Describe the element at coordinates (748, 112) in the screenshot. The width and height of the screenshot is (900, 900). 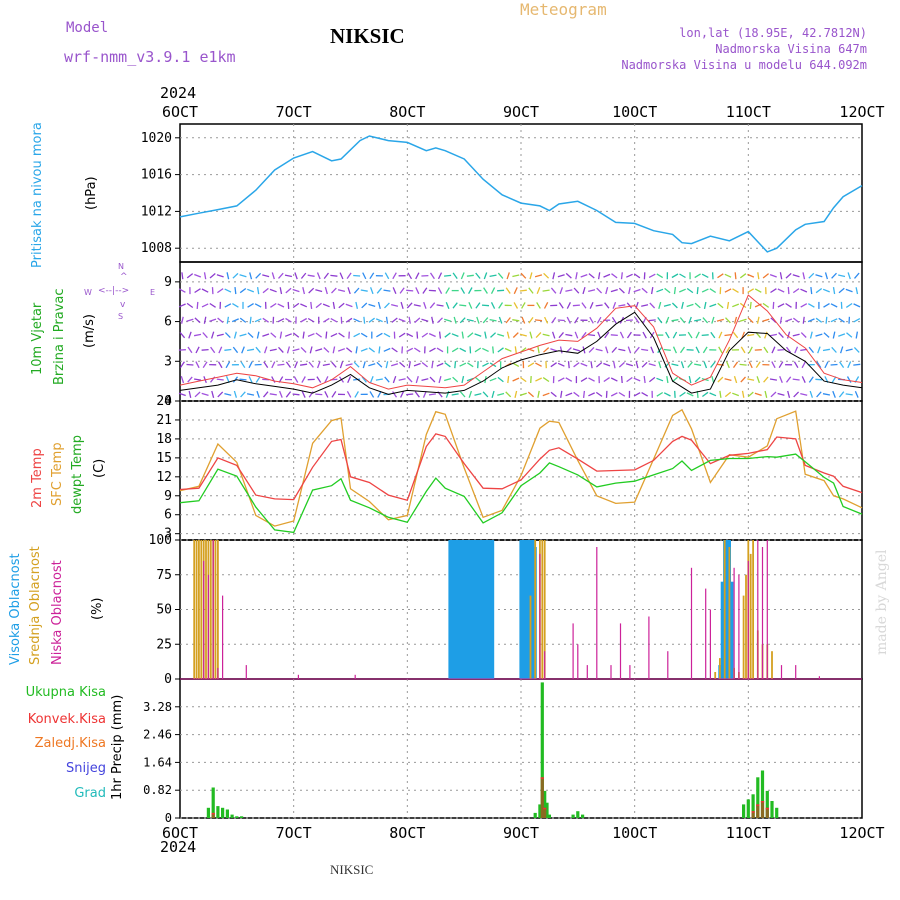
I see `x-tick-label-top: 11OCT` at that location.